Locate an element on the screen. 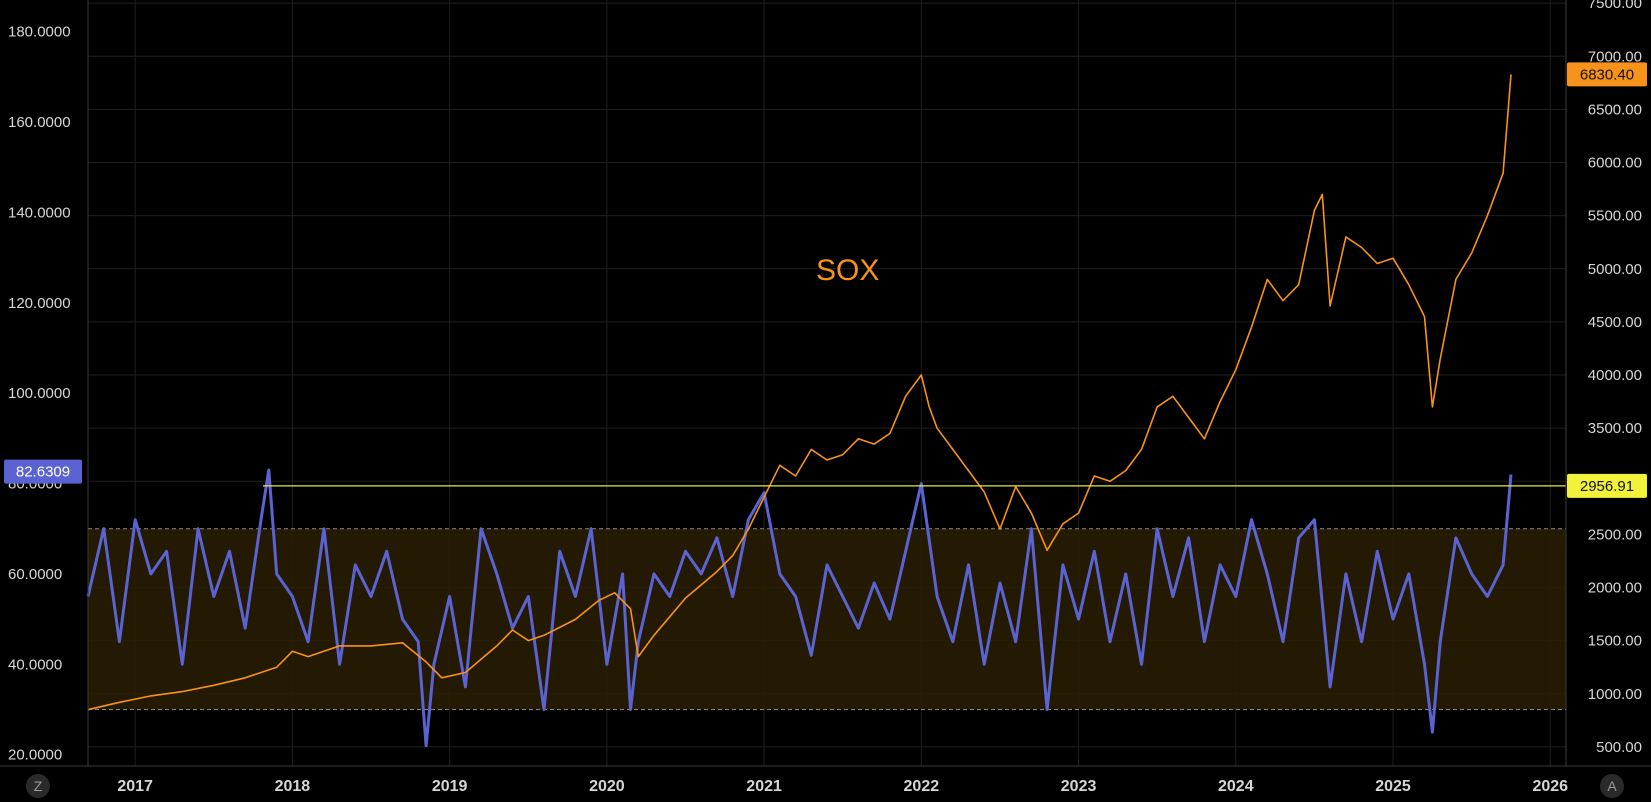 The width and height of the screenshot is (1651, 802). z-button-label: Z is located at coordinates (38, 786).